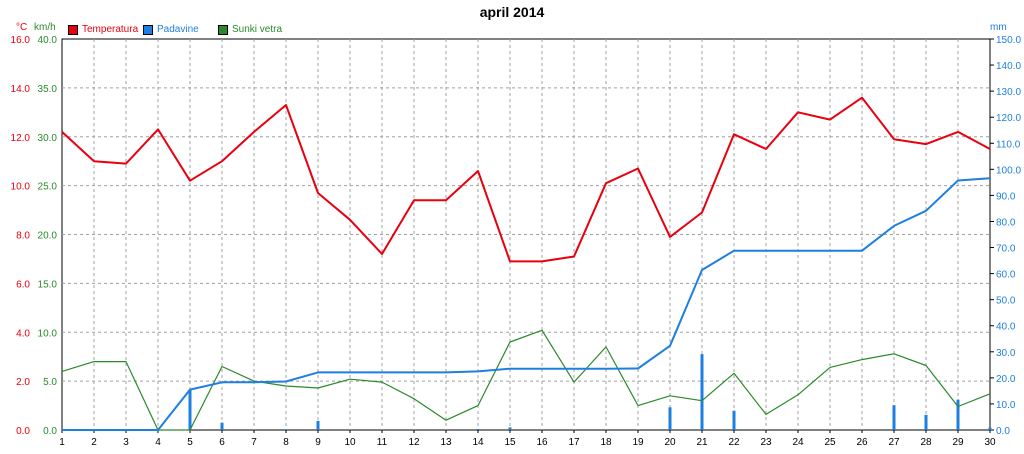 The height and width of the screenshot is (454, 1024). I want to click on x-tick-label: 17, so click(574, 442).